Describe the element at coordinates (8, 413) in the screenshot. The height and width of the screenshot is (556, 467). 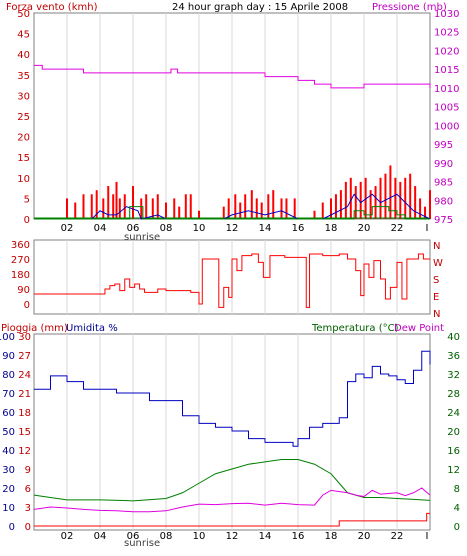
I see `humidity-y-tick-label: 60` at that location.